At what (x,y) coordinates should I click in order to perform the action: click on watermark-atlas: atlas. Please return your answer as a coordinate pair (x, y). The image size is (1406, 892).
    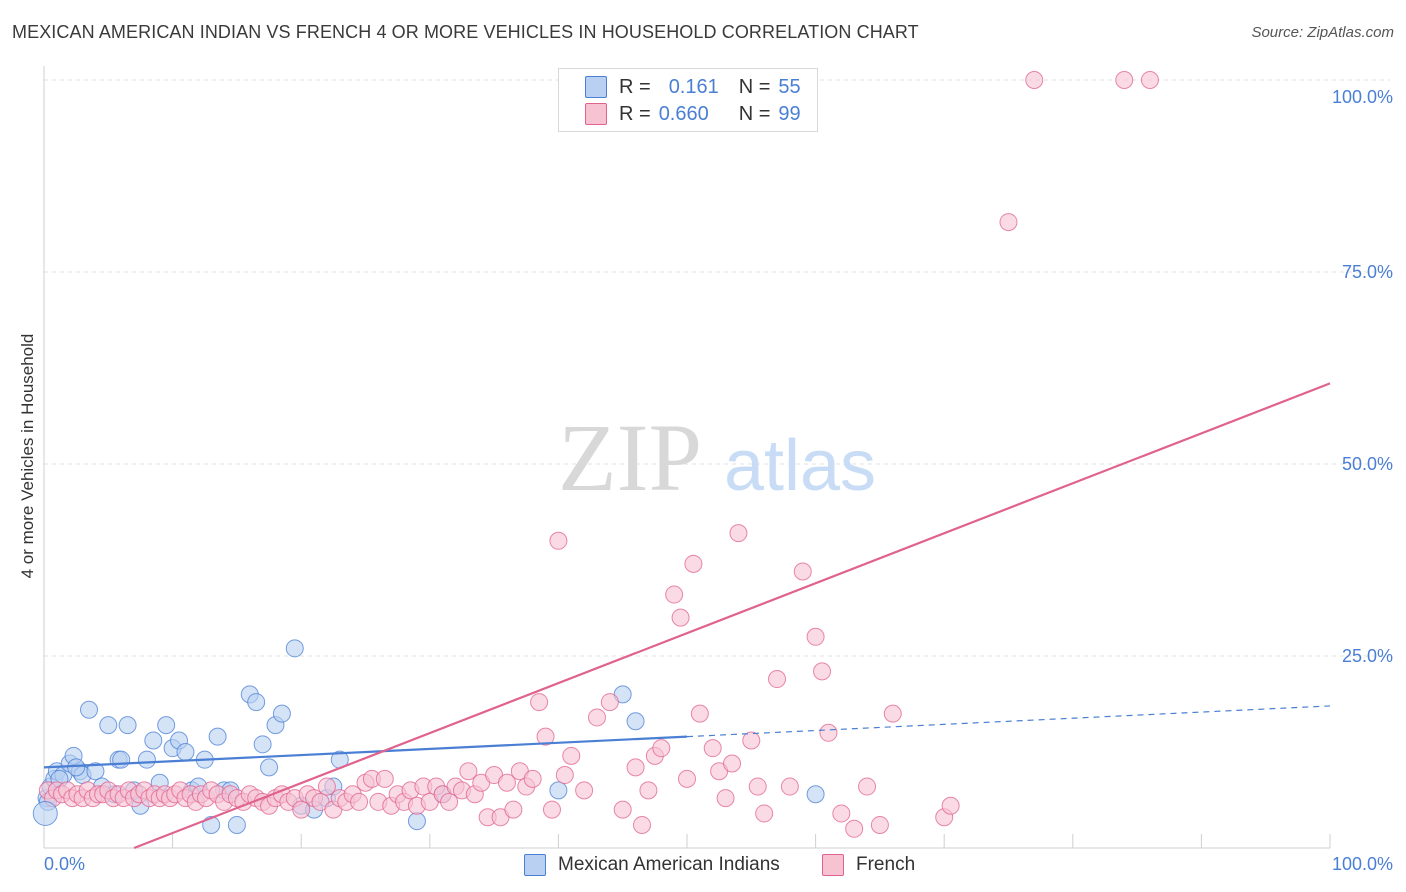
    Looking at the image, I should click on (800, 466).